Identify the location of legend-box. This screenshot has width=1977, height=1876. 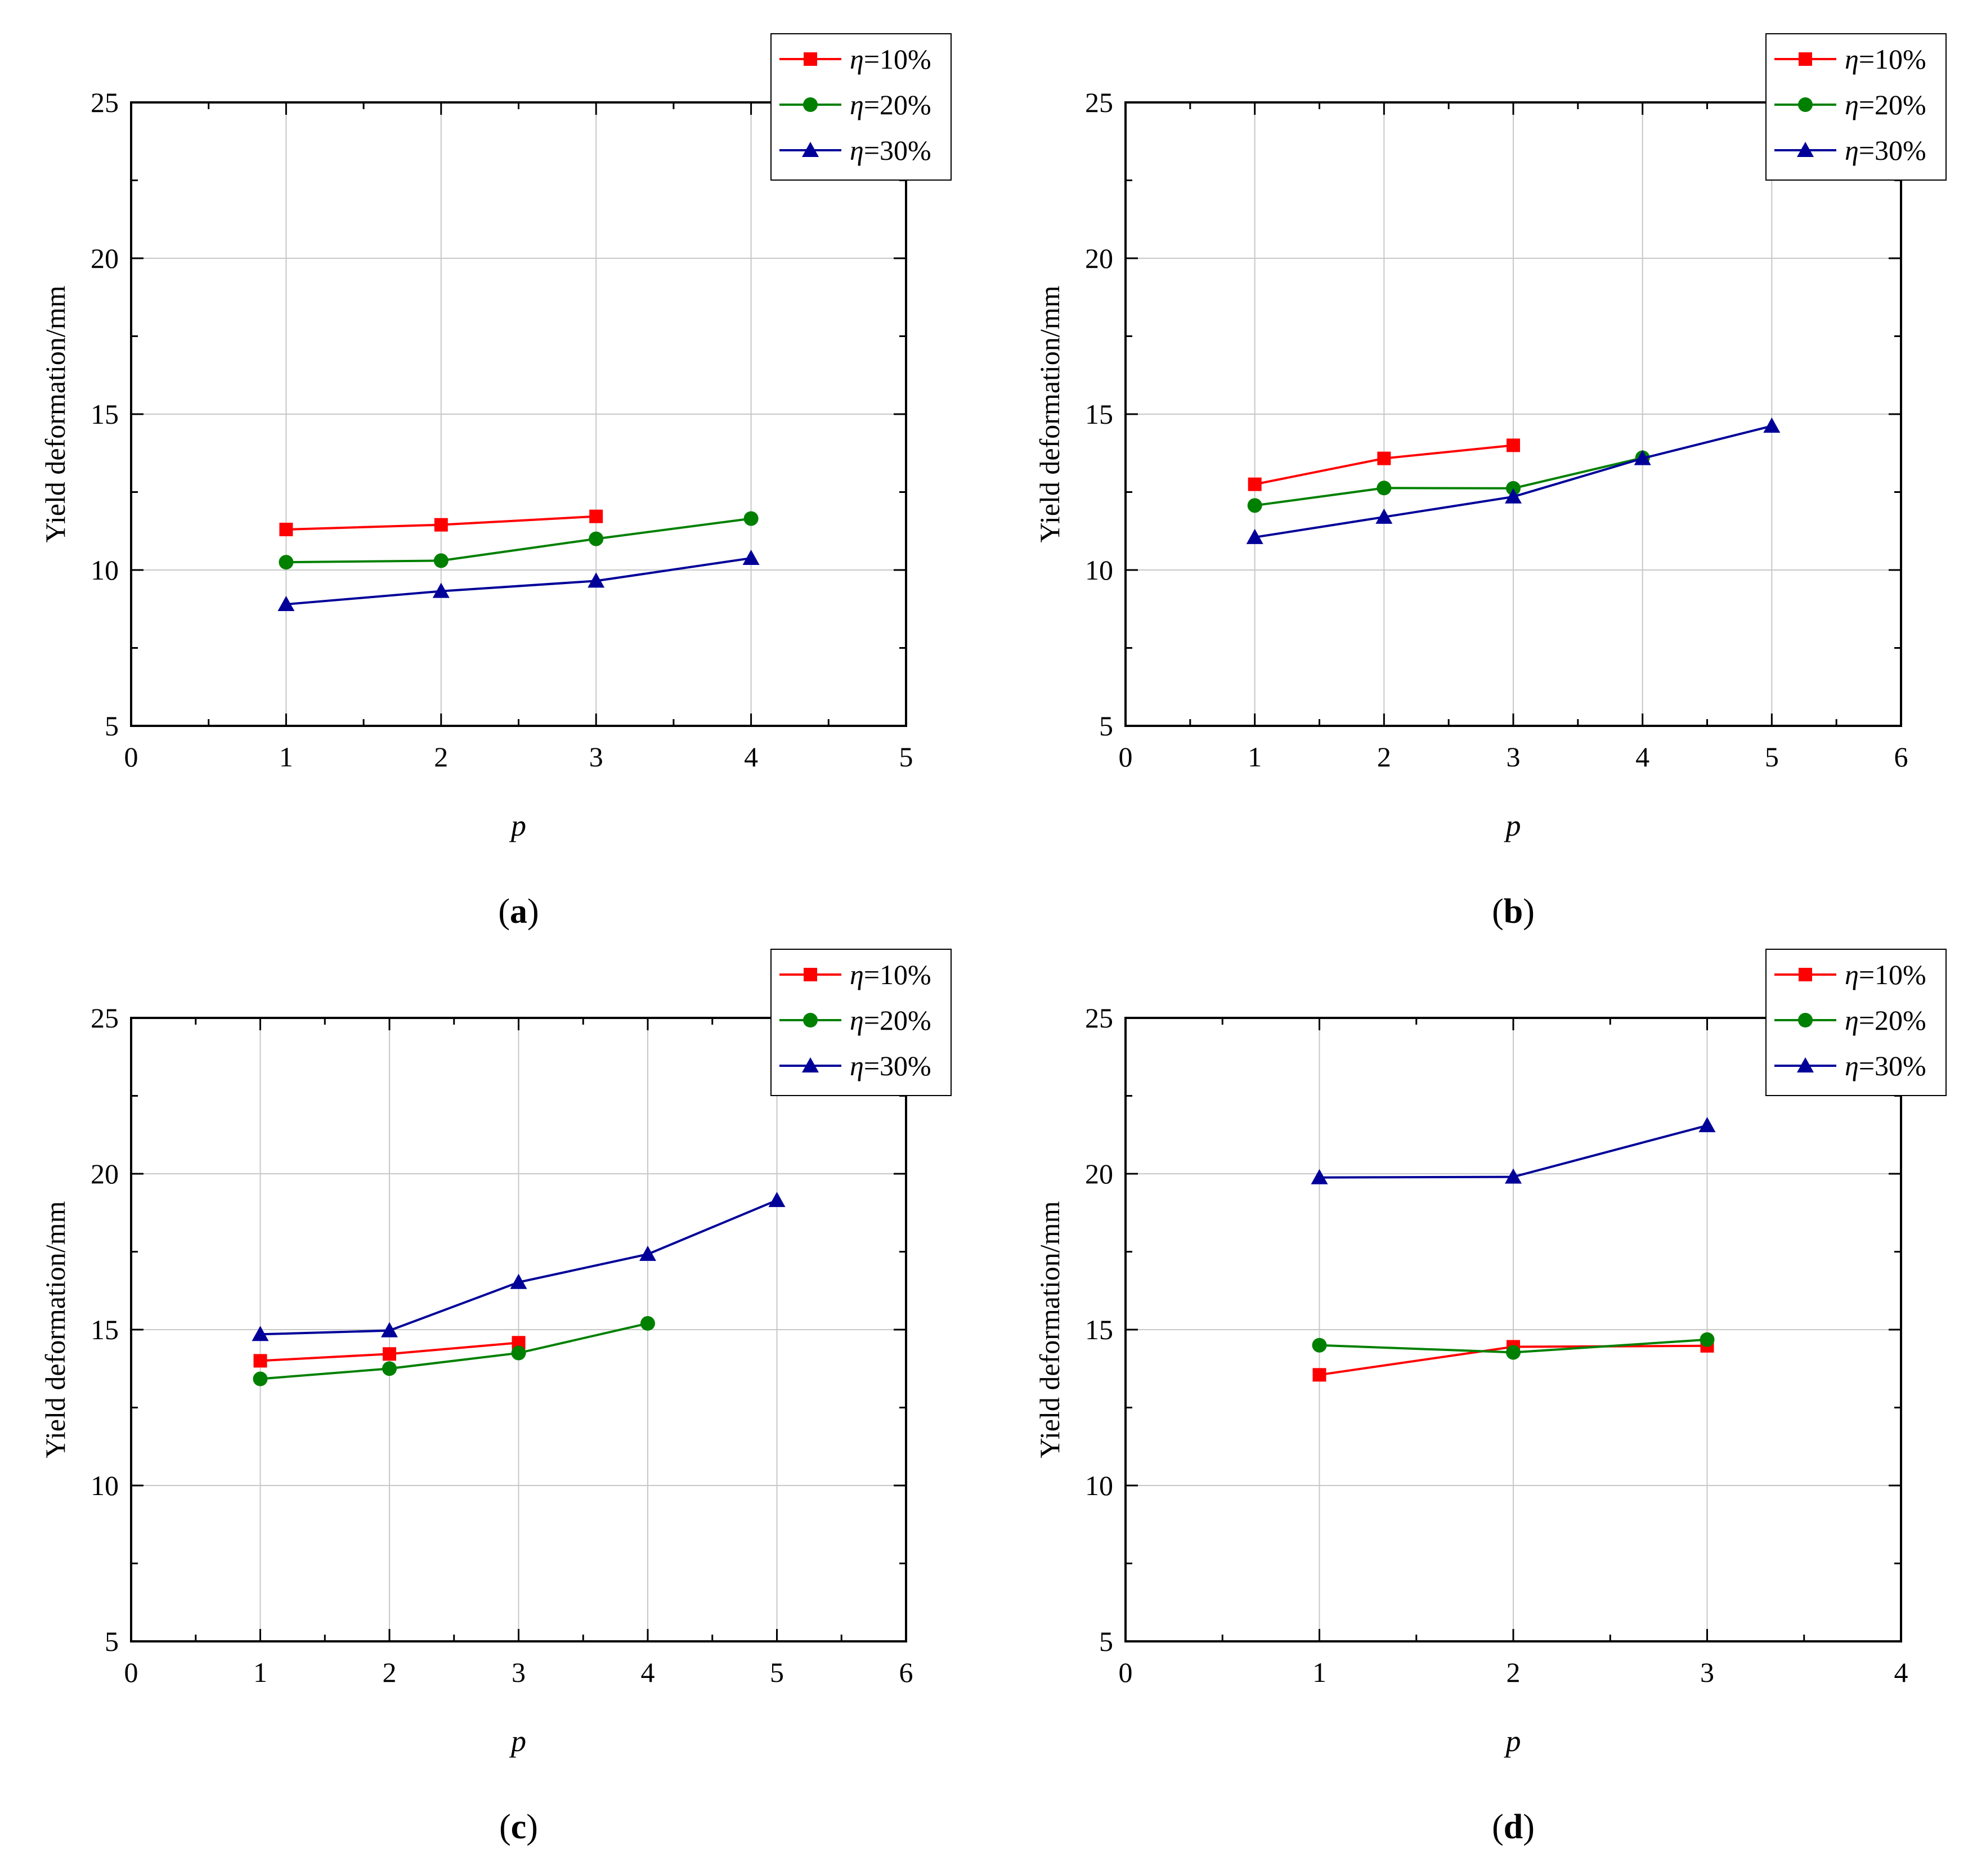
(1856, 1022).